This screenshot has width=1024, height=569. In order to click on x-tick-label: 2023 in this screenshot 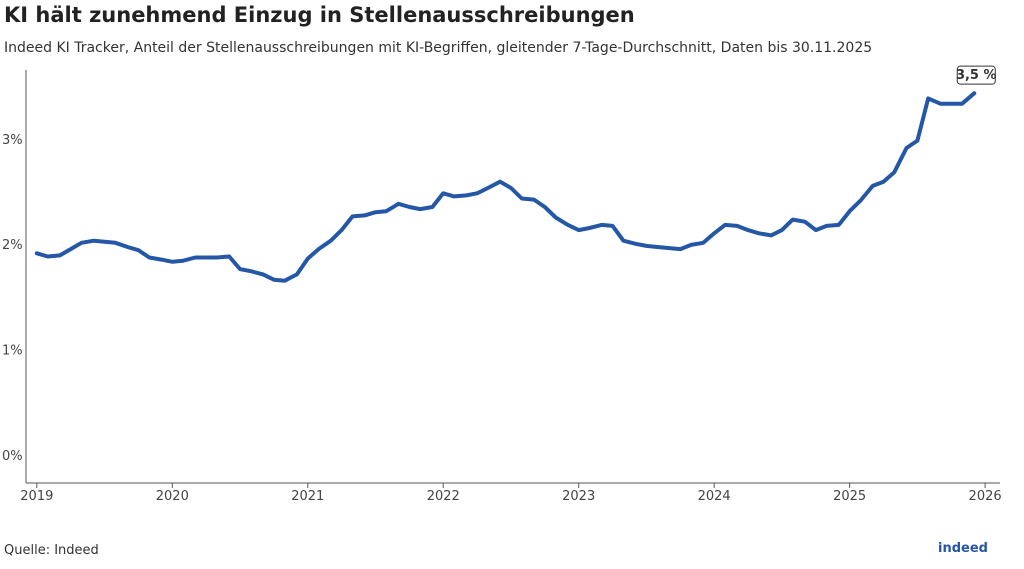, I will do `click(578, 496)`.